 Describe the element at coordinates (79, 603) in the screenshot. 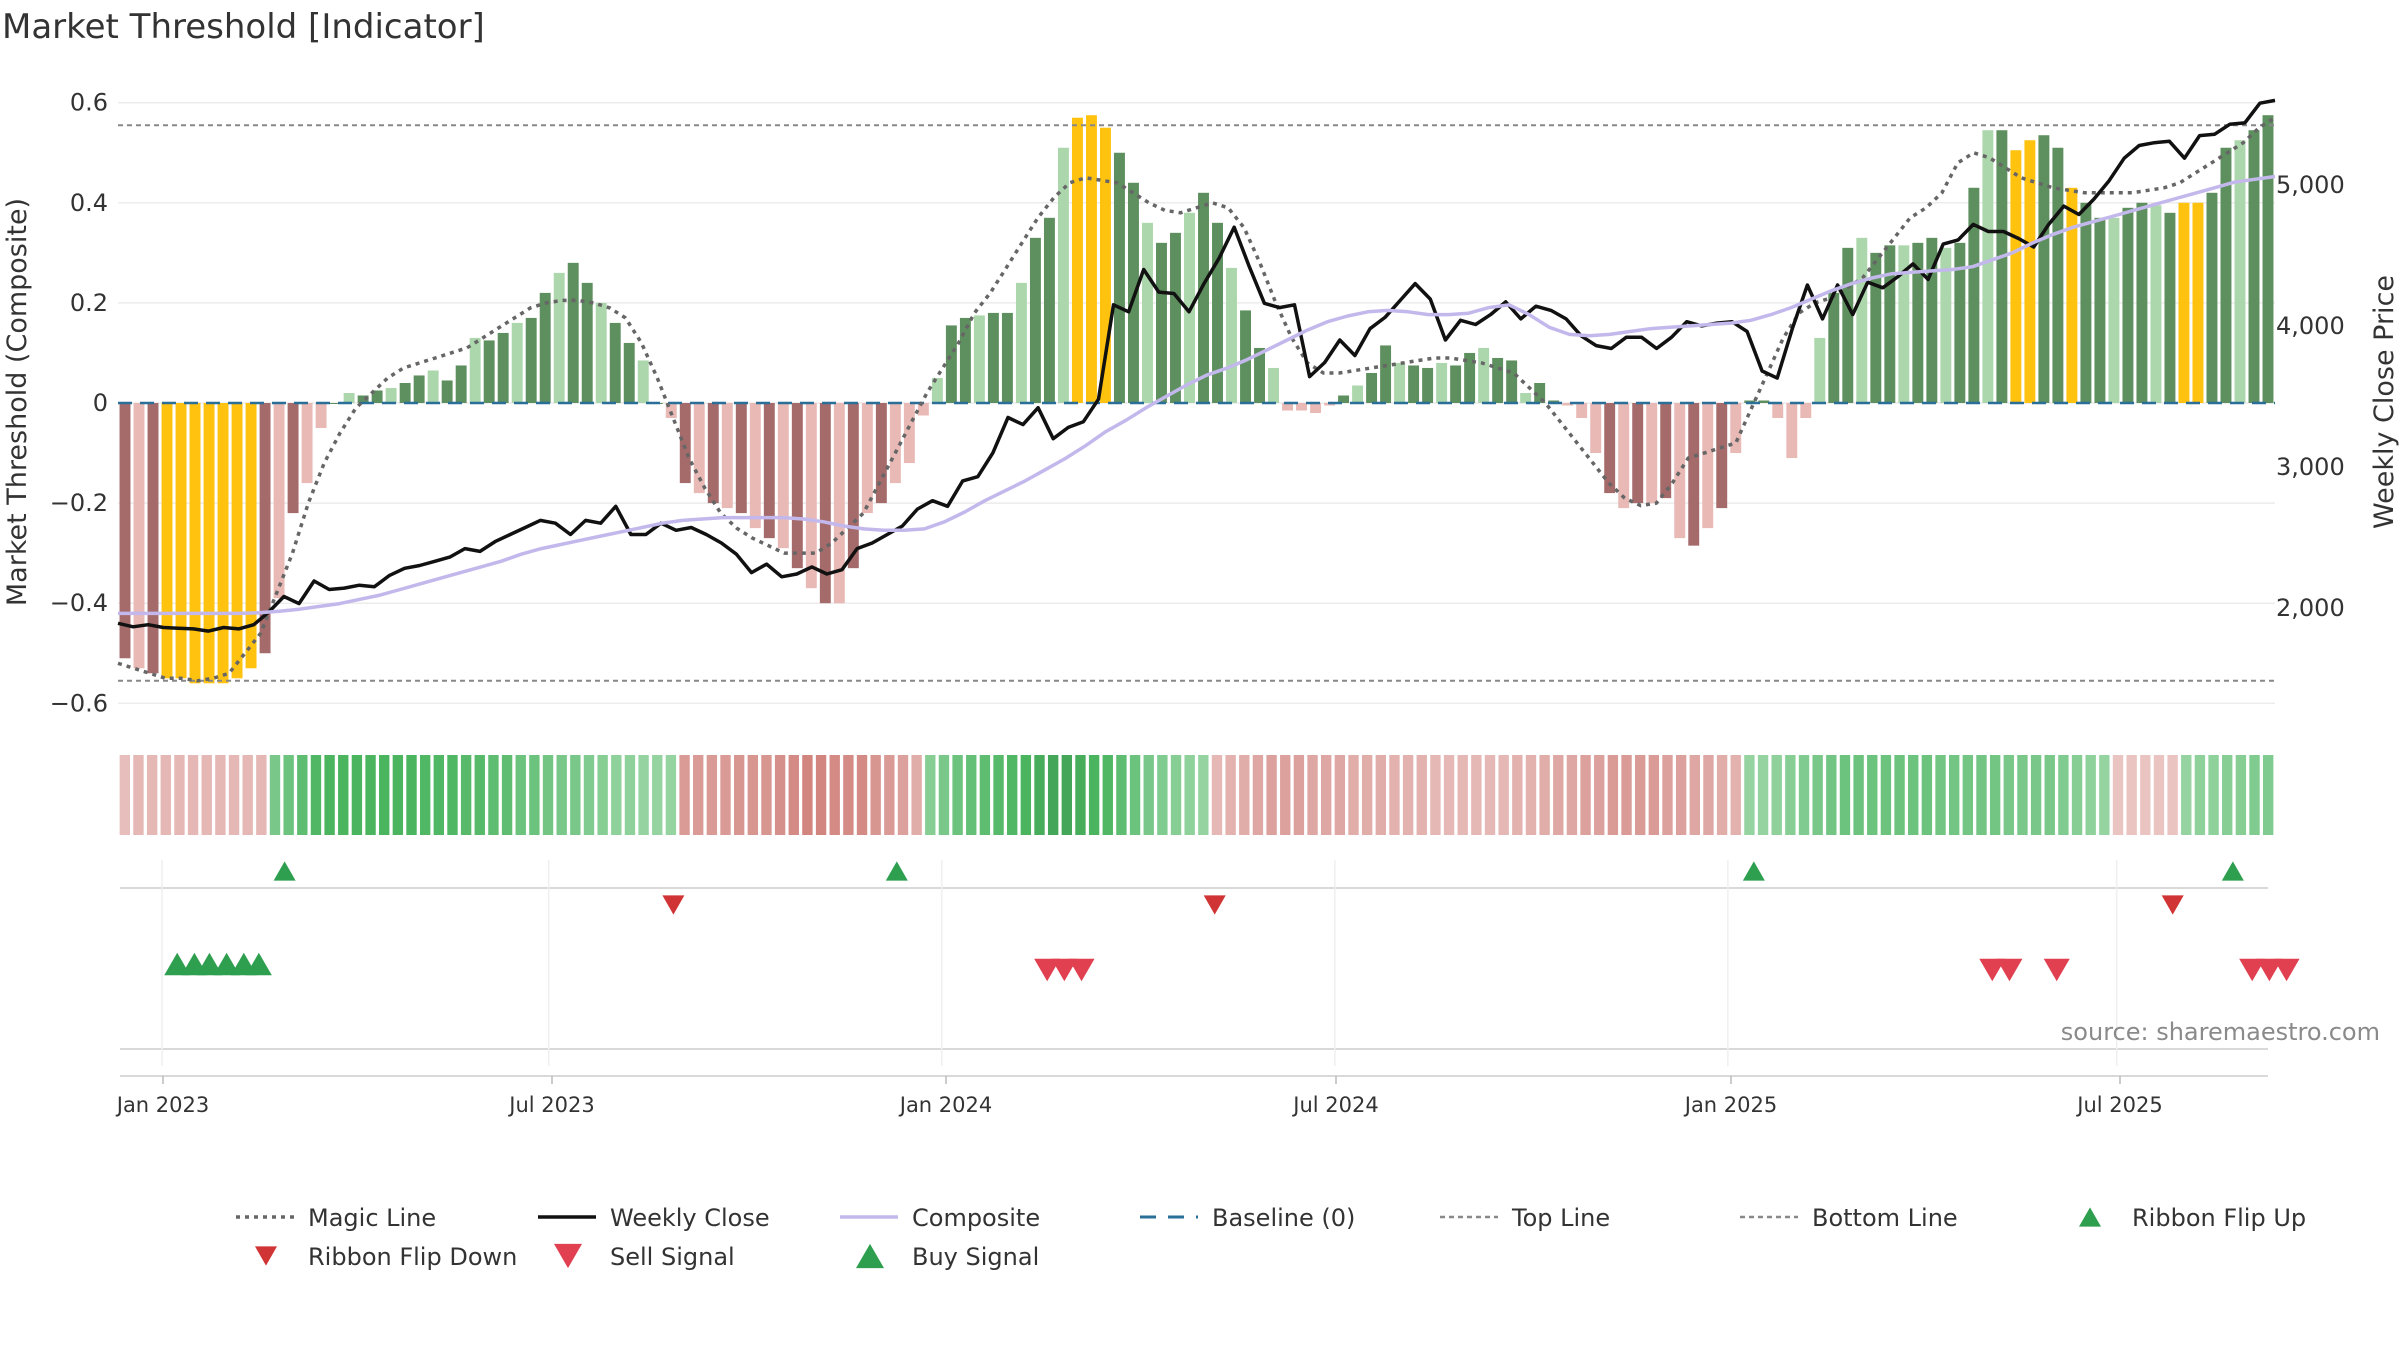

I see `y-tick-label: −0.4` at that location.